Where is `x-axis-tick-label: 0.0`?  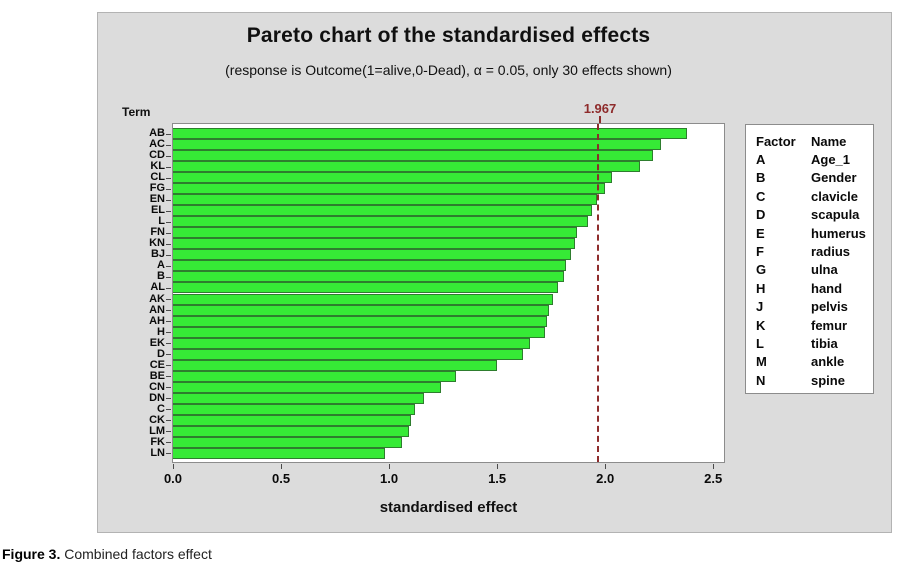
x-axis-tick-label: 0.0 is located at coordinates (173, 478).